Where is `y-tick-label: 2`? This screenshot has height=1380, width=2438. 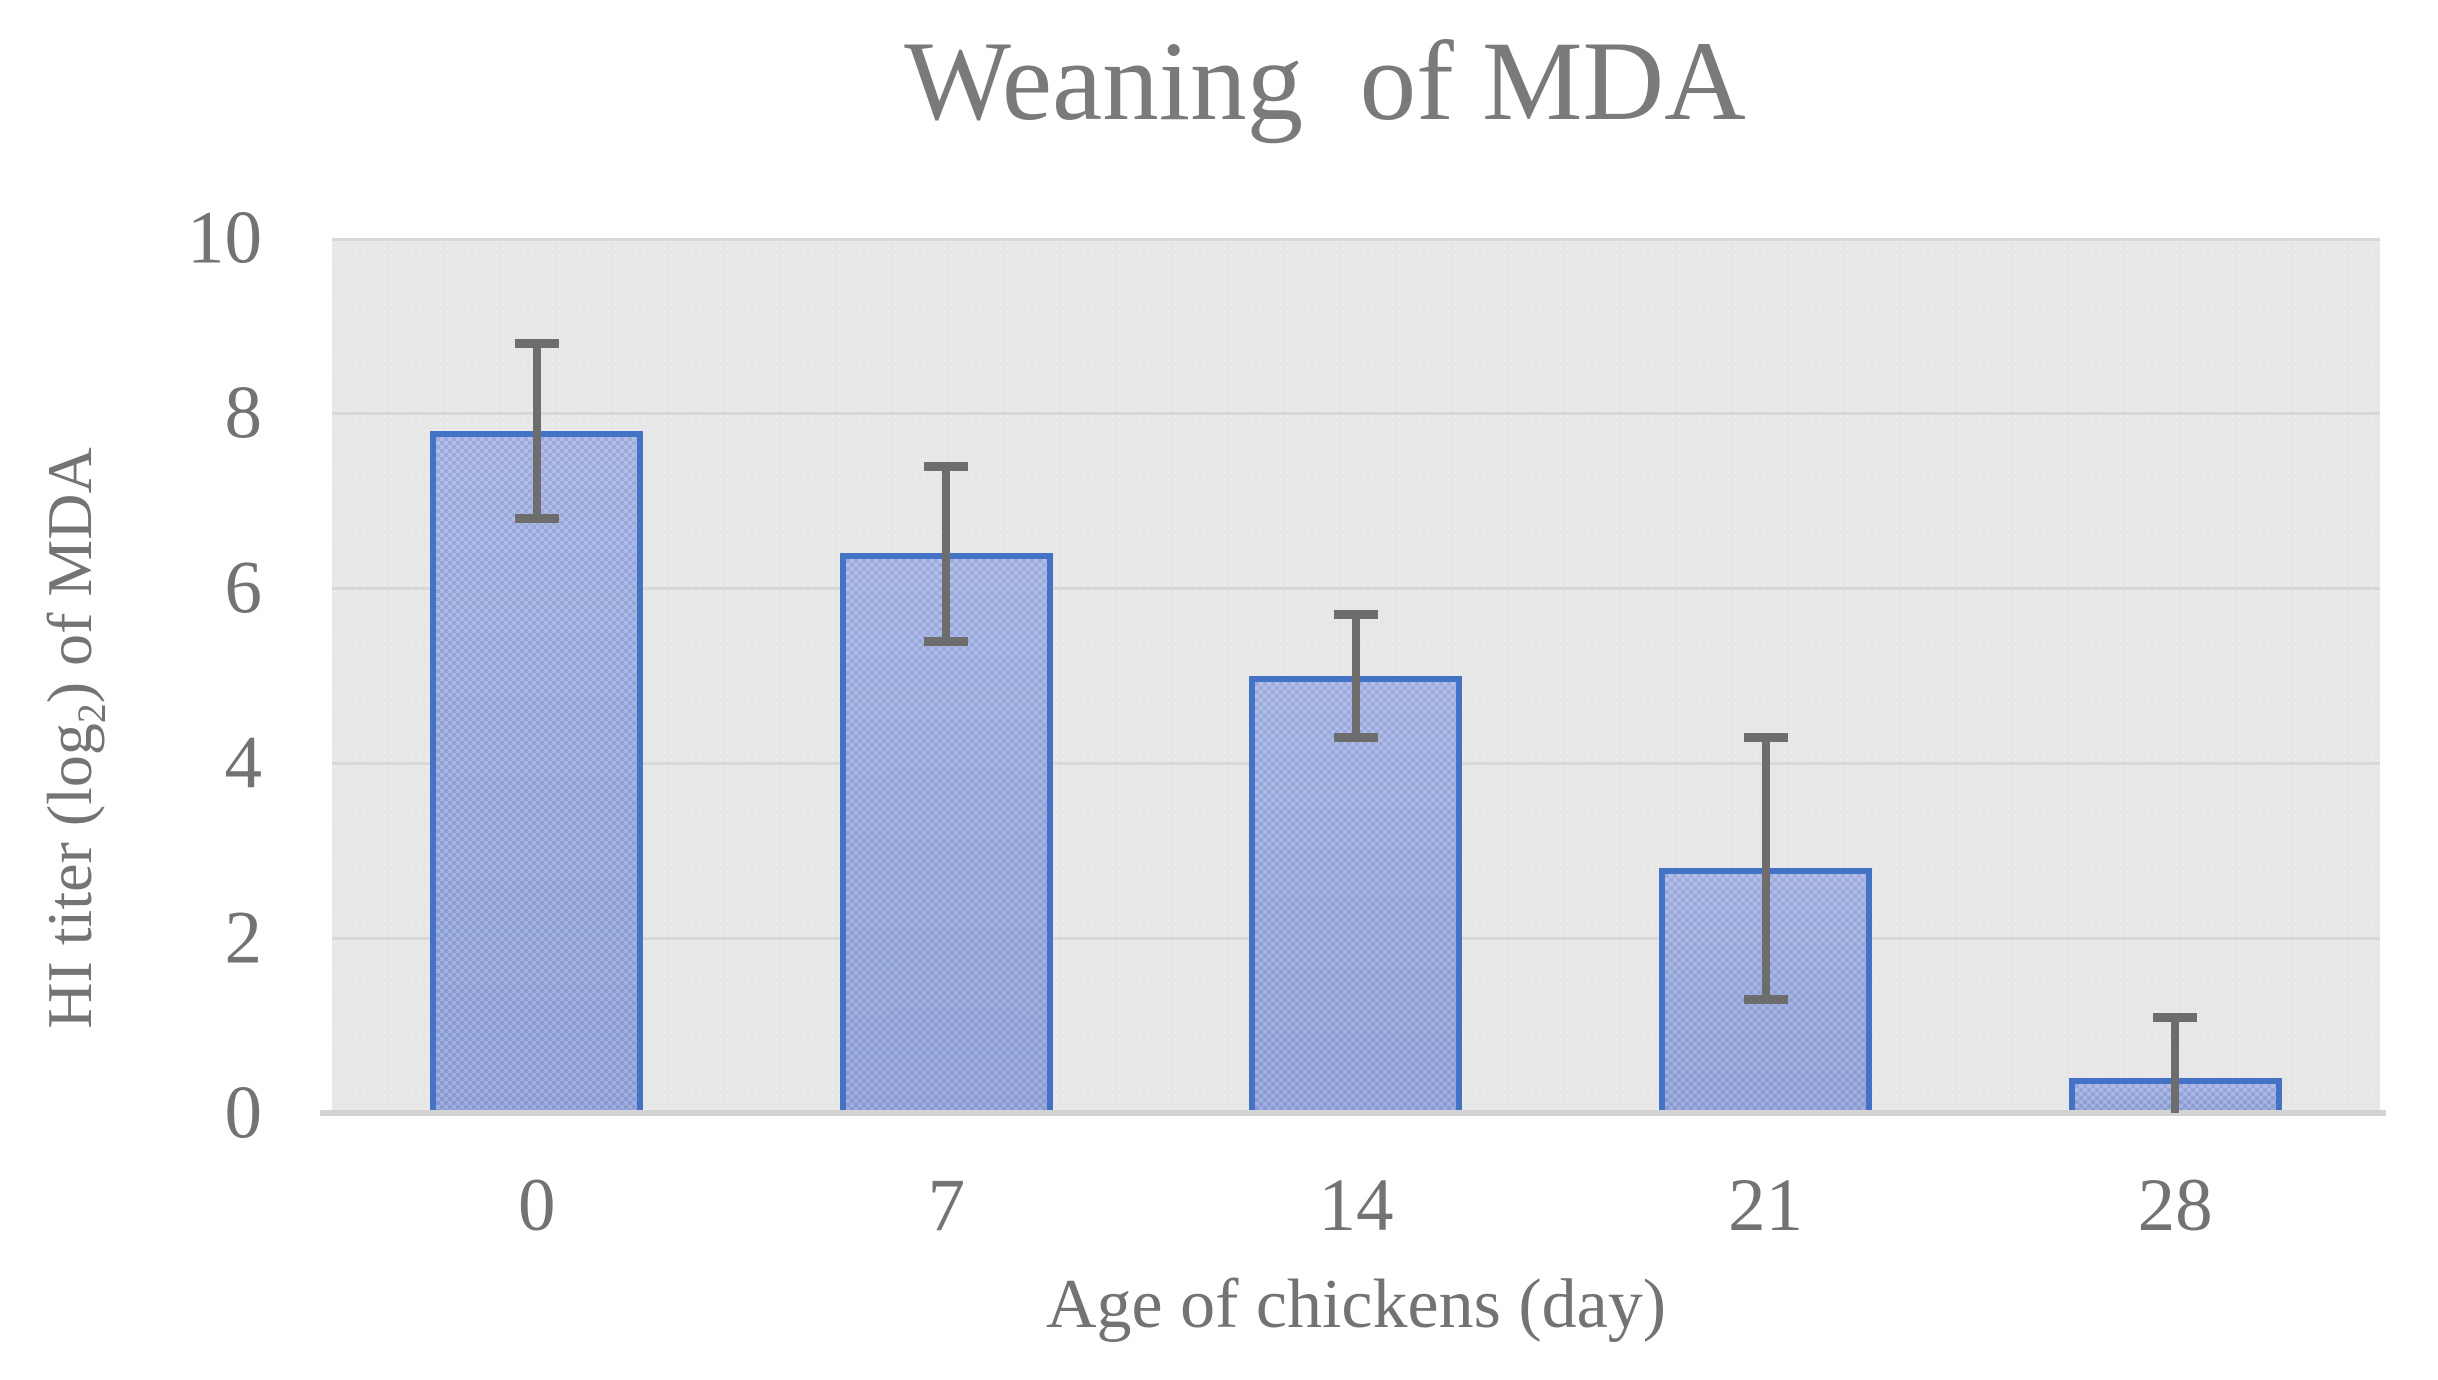 y-tick-label: 2 is located at coordinates (243, 938).